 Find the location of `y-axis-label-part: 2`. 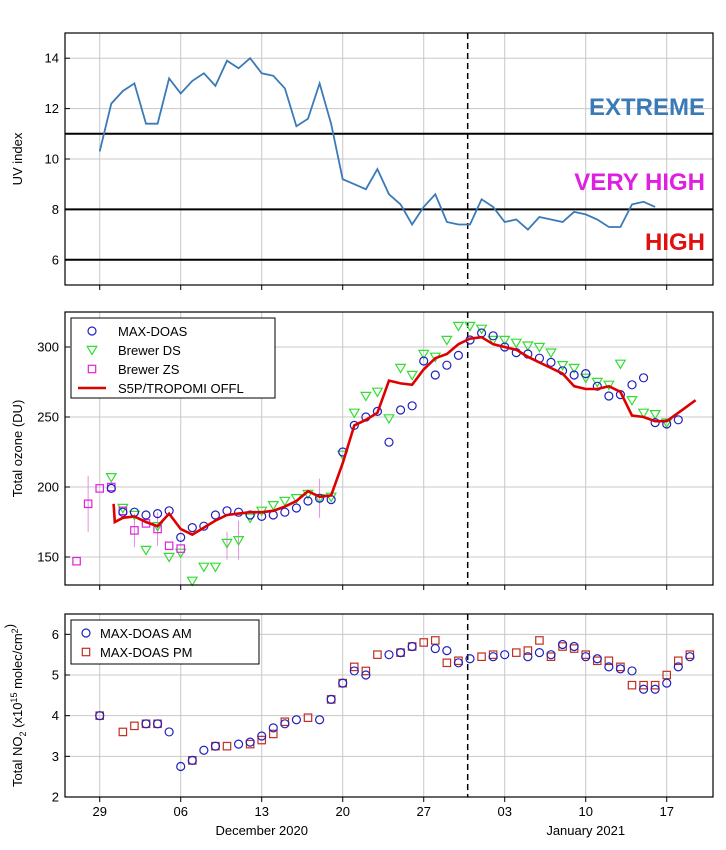

y-axis-label-part: 2 is located at coordinates (15, 630).